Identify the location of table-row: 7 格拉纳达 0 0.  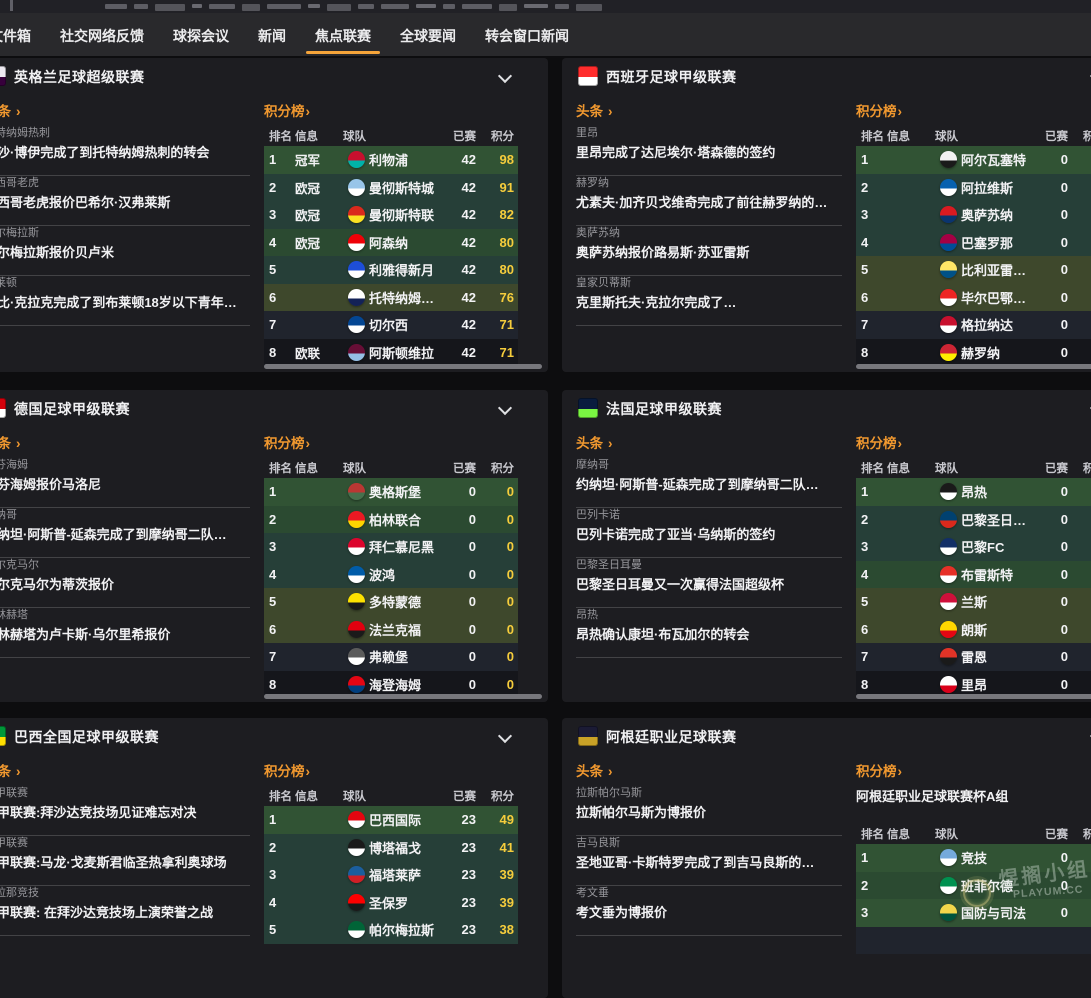
(973, 325).